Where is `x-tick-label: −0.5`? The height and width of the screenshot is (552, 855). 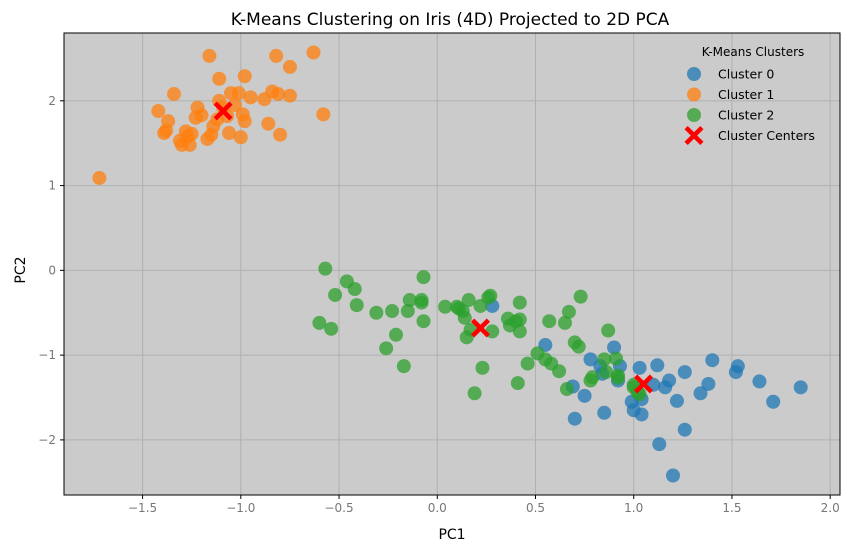 x-tick-label: −0.5 is located at coordinates (338, 508).